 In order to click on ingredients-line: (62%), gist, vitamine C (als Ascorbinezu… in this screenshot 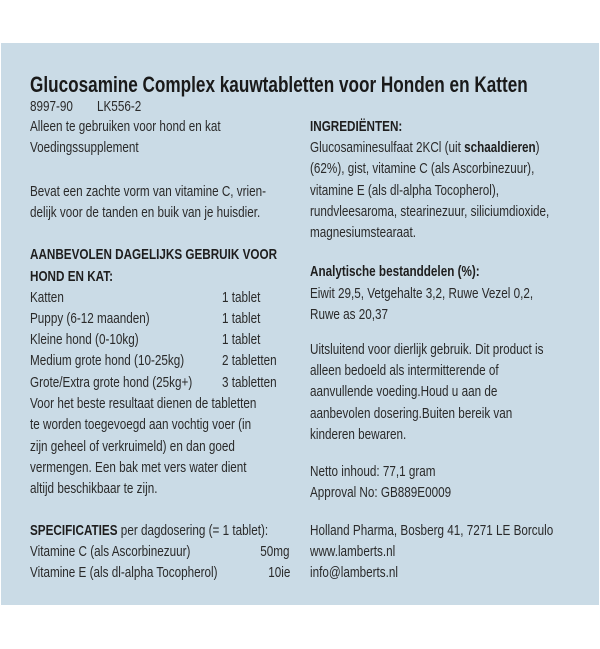, I will do `click(422, 168)`.